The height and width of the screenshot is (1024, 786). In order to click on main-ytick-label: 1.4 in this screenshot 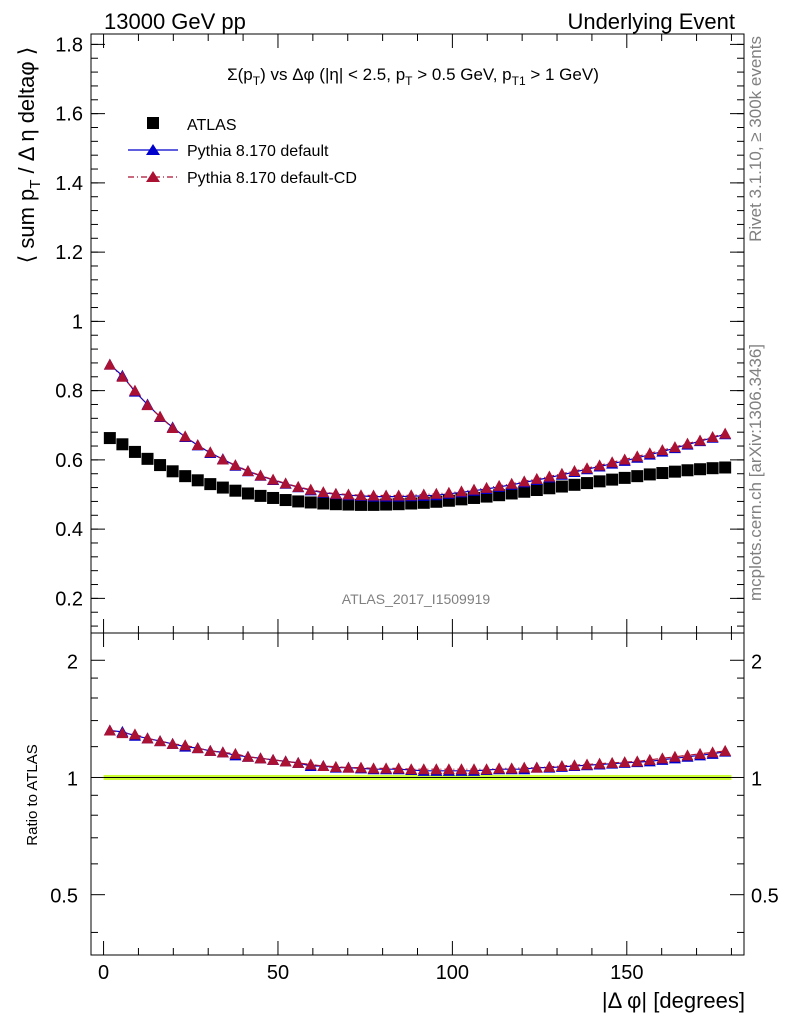, I will do `click(69, 184)`.